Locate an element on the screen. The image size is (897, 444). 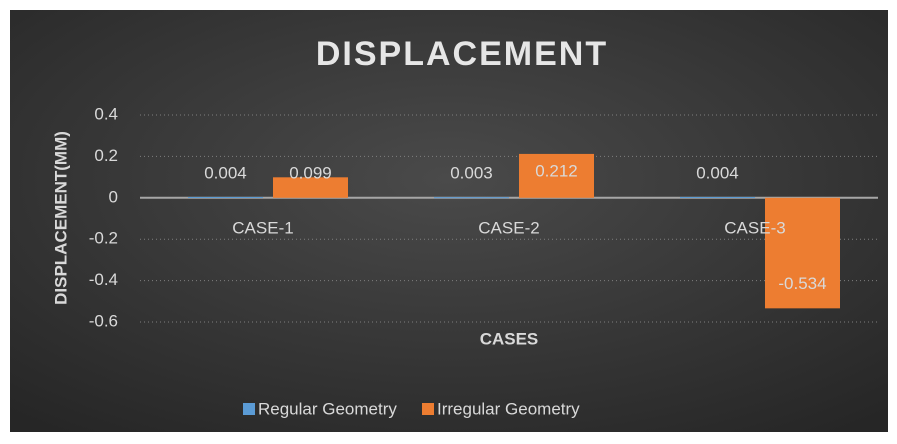
data-label: 0.003 is located at coordinates (471, 172).